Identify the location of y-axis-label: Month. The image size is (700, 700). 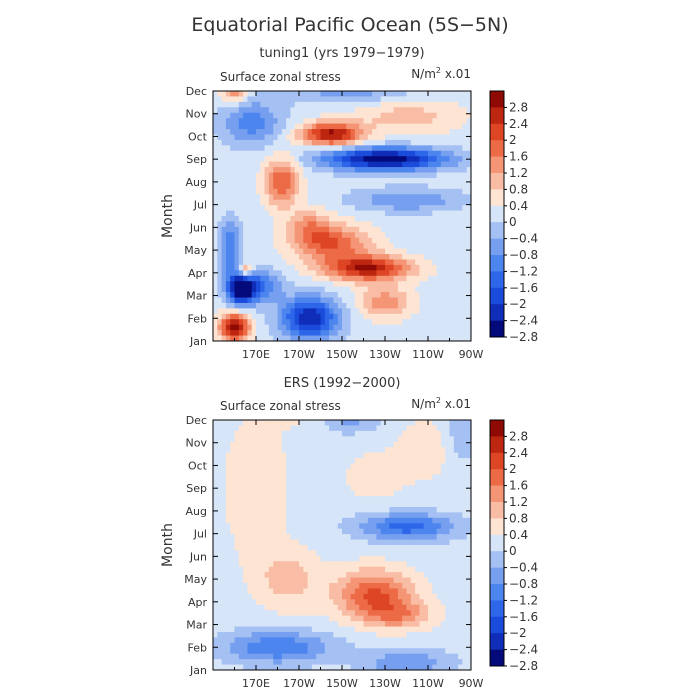
(168, 545).